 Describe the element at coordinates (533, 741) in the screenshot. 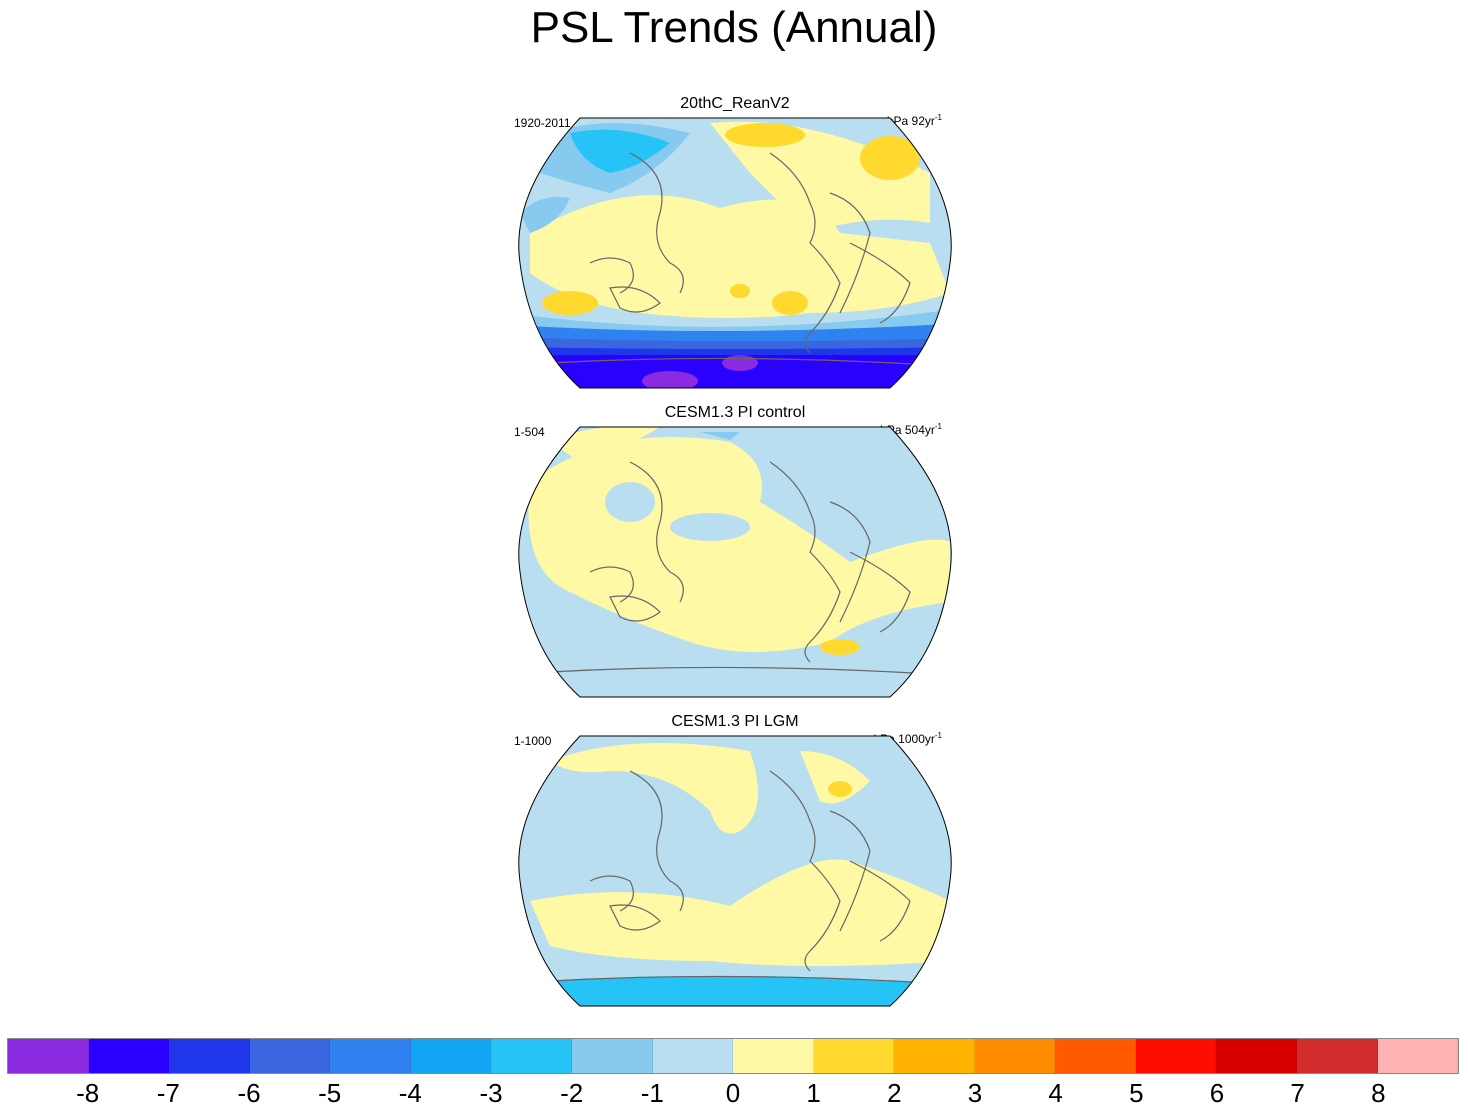

I see `panel-period: 1-1000` at that location.